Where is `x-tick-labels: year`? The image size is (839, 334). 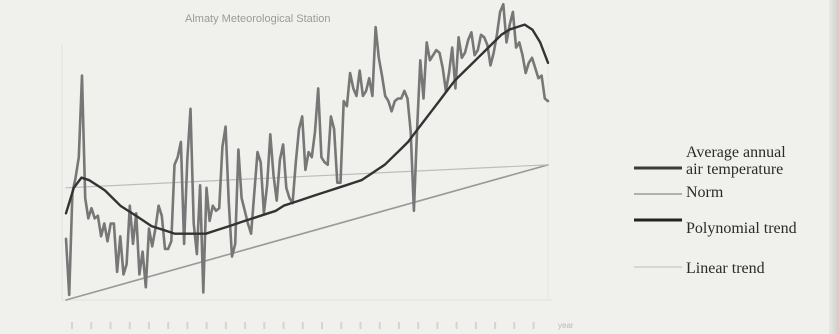 x-tick-labels: year is located at coordinates (322, 325).